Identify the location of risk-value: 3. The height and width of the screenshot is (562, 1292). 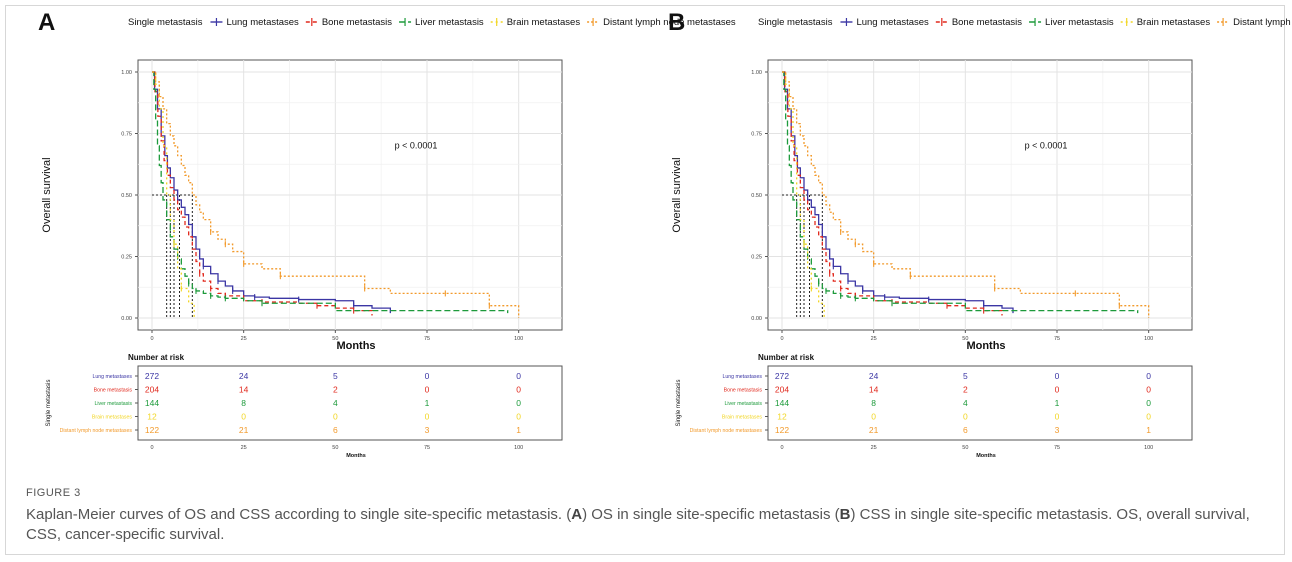
(1057, 430).